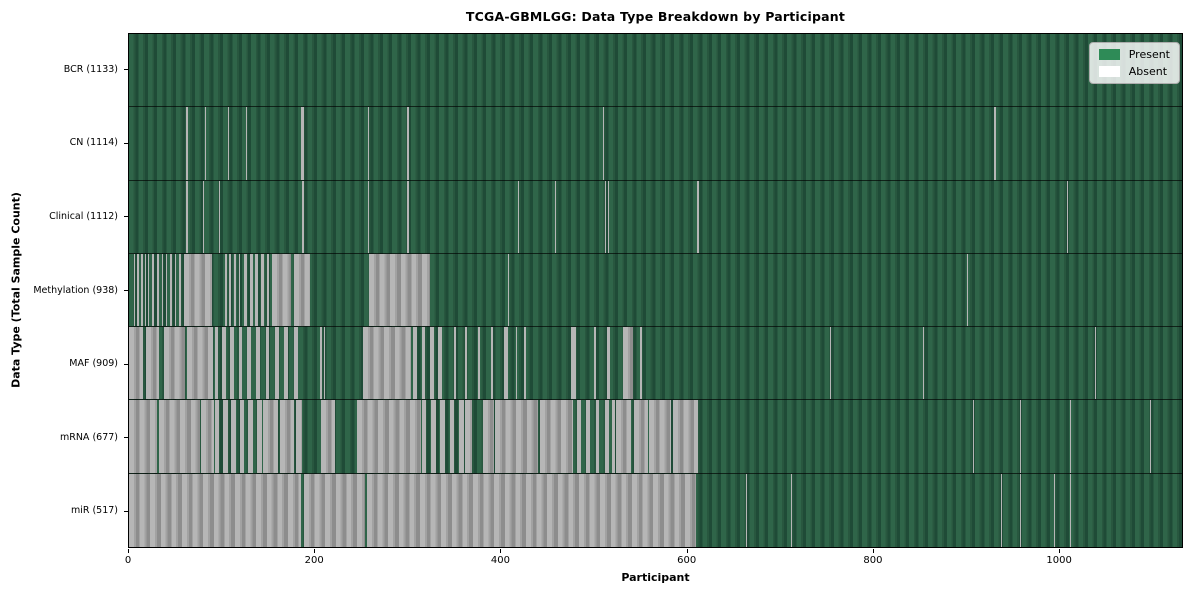  Describe the element at coordinates (655, 577) in the screenshot. I see `x-axis-title: Participant` at that location.